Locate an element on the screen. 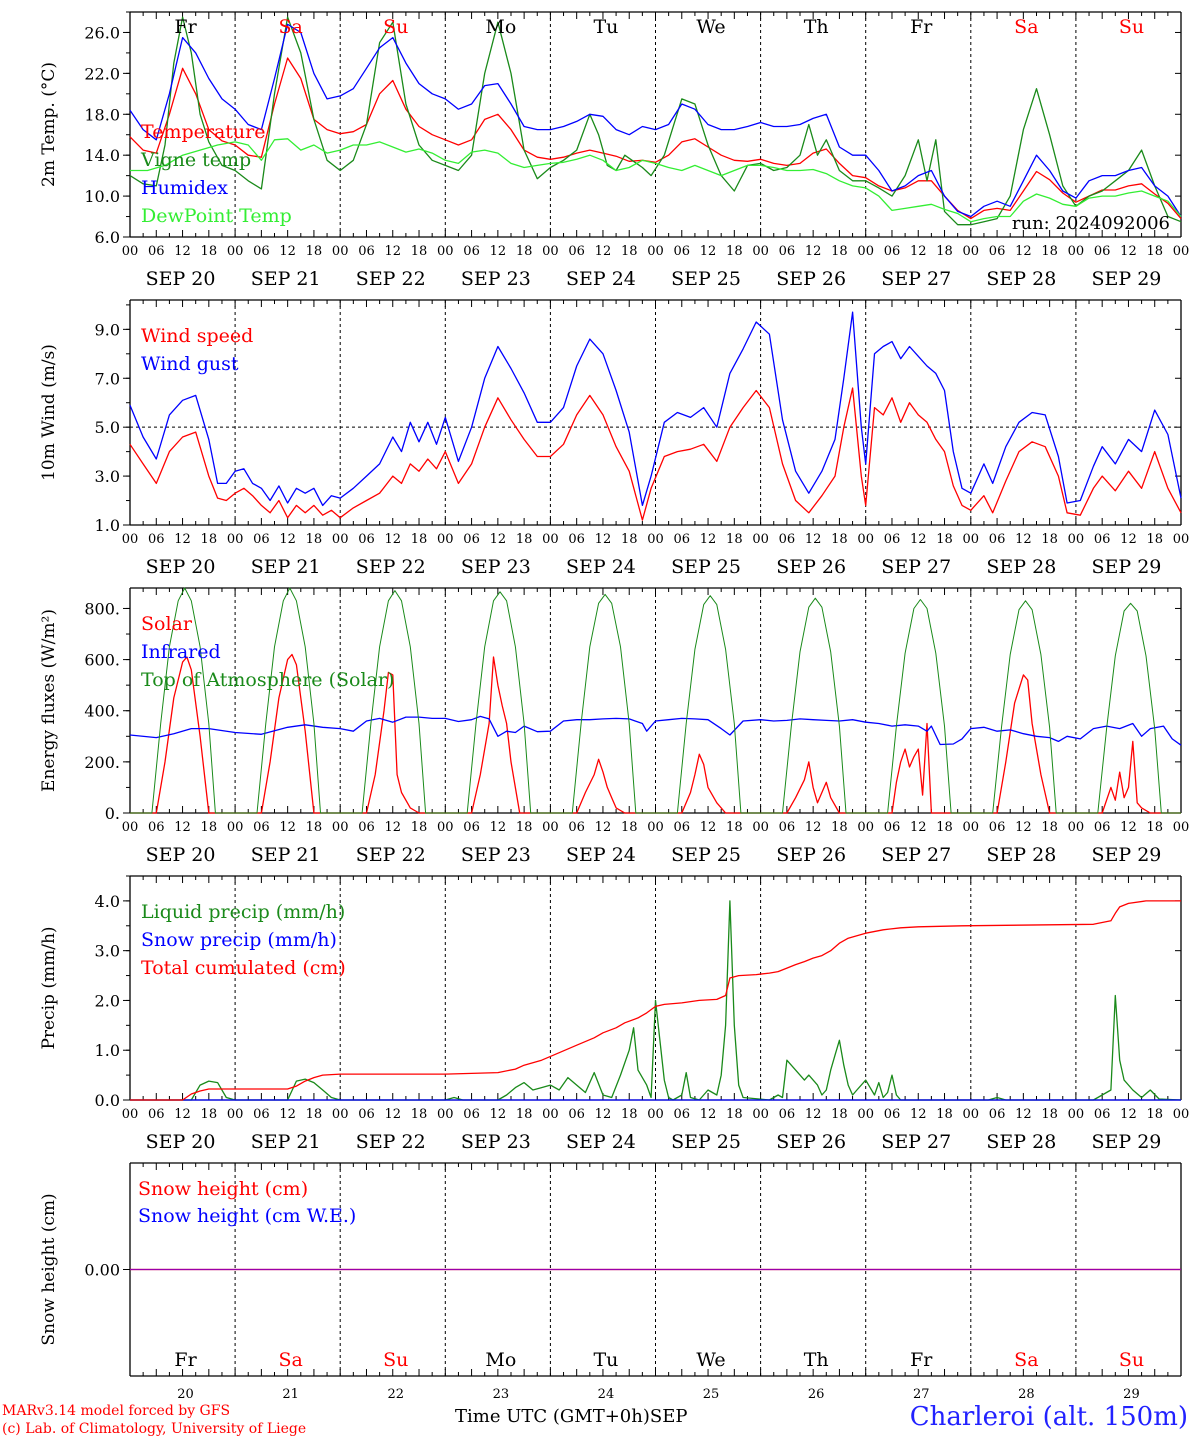  legend-entry: Wind gust is located at coordinates (190, 364).